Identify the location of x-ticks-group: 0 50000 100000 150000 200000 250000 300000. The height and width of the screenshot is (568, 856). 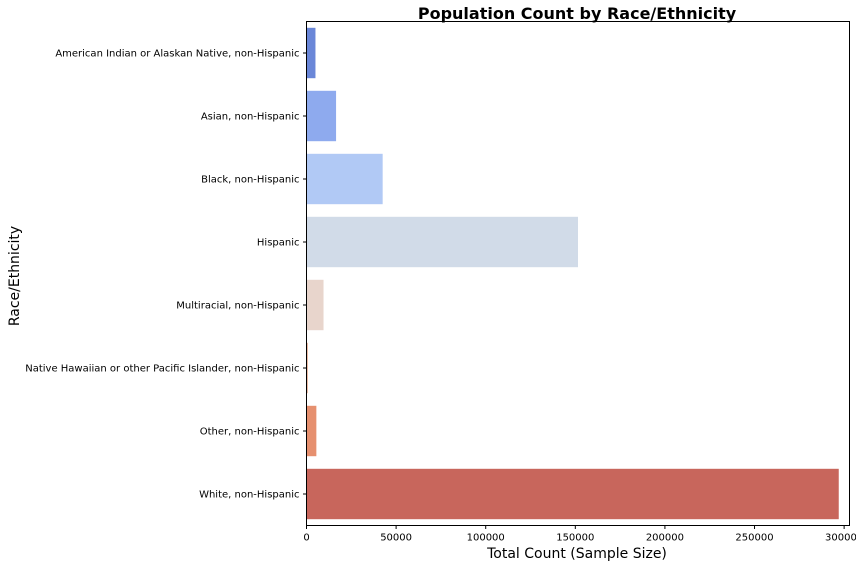
(579, 534).